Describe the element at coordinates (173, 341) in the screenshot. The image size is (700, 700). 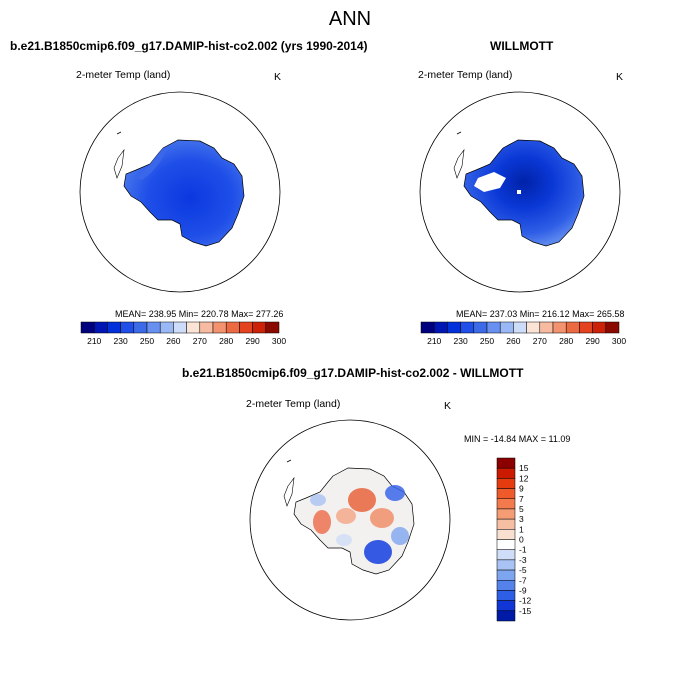
I see `left-colorbar-tick-label: 260` at that location.